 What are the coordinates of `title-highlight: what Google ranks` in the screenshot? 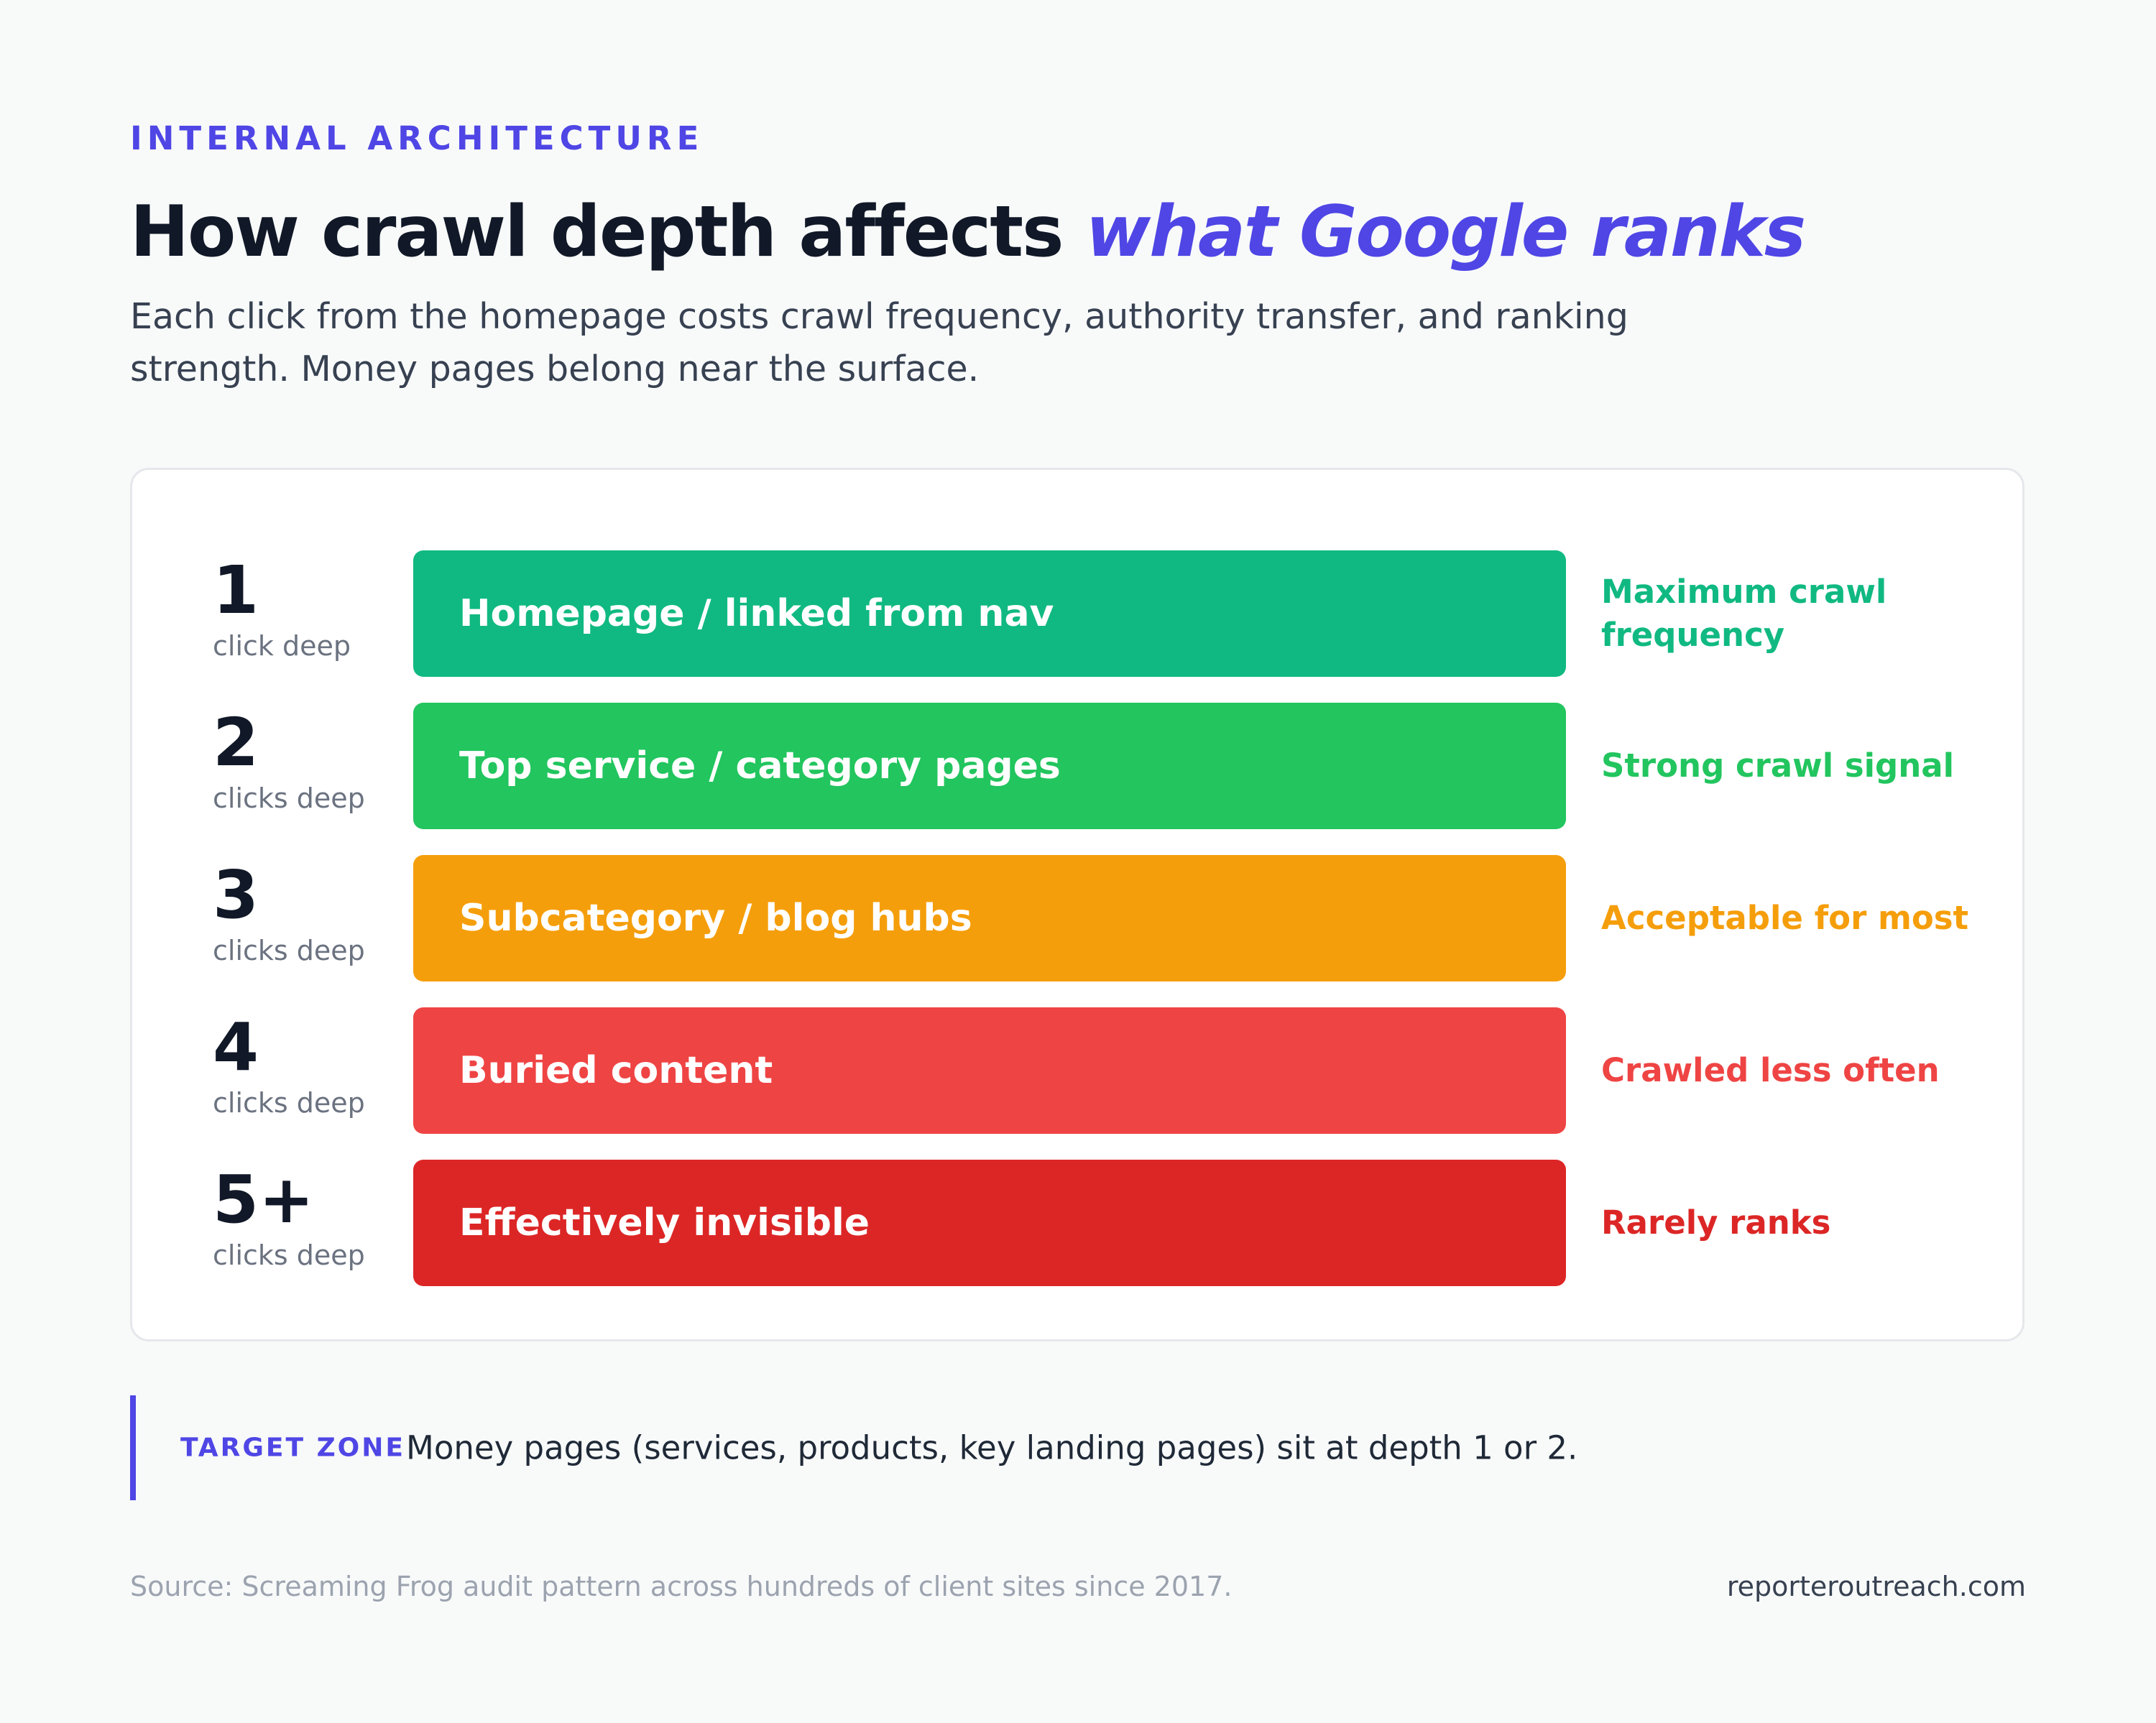 It's located at (1446, 232).